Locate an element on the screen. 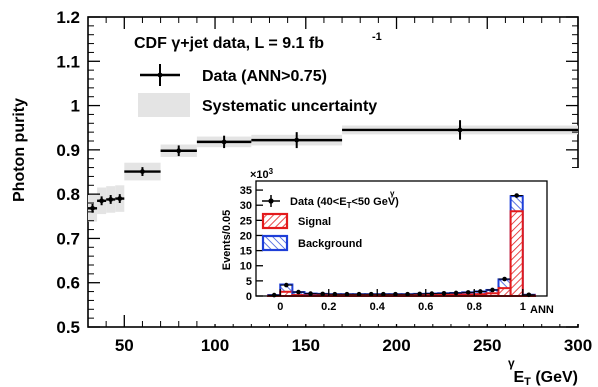 The height and width of the screenshot is (387, 598). y-tick-label-4: 0.9 is located at coordinates (68, 150).